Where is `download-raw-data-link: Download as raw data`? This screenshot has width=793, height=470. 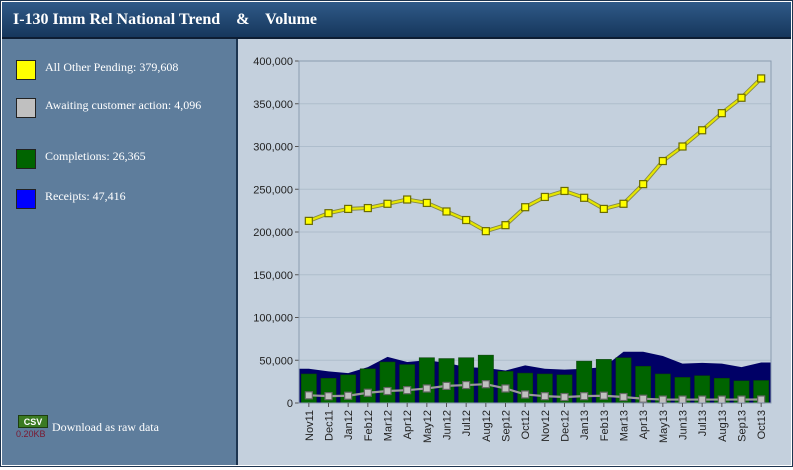 download-raw-data-link: Download as raw data is located at coordinates (105, 427).